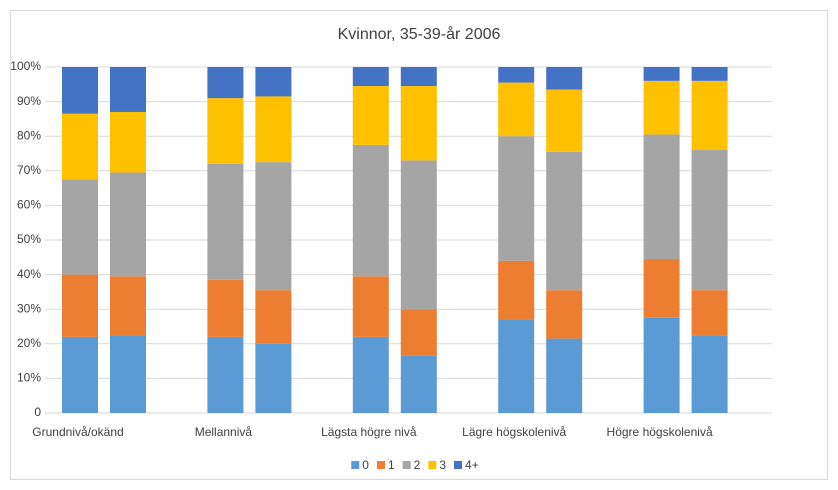 This screenshot has width=838, height=490. Describe the element at coordinates (29, 205) in the screenshot. I see `y-tick-label: 60%` at that location.